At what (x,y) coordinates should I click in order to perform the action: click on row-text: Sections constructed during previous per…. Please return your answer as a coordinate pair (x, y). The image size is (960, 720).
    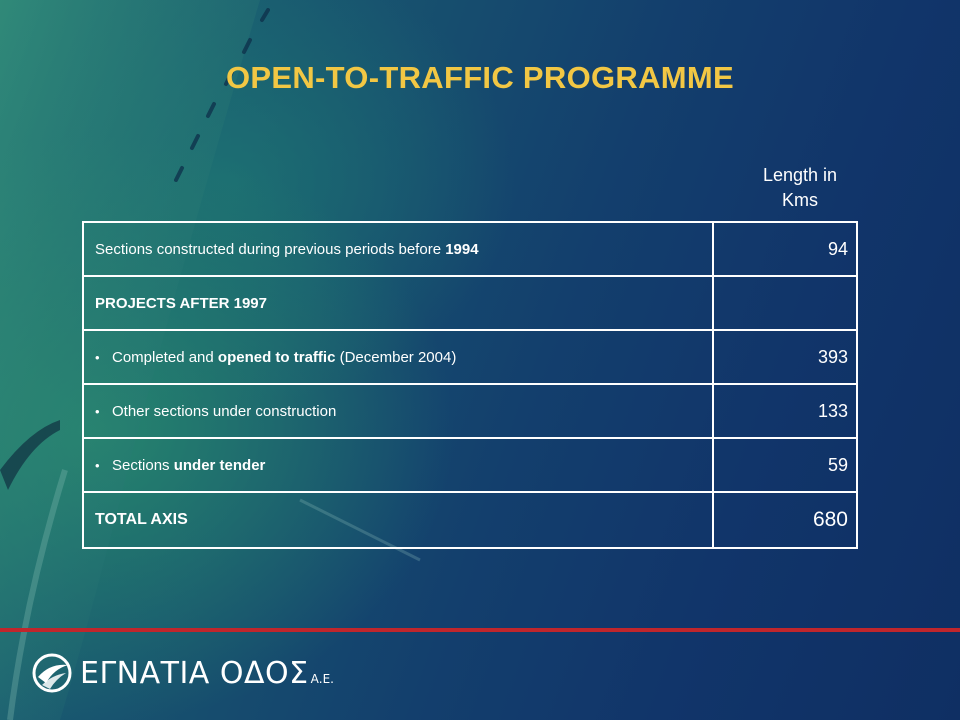
    Looking at the image, I should click on (270, 249).